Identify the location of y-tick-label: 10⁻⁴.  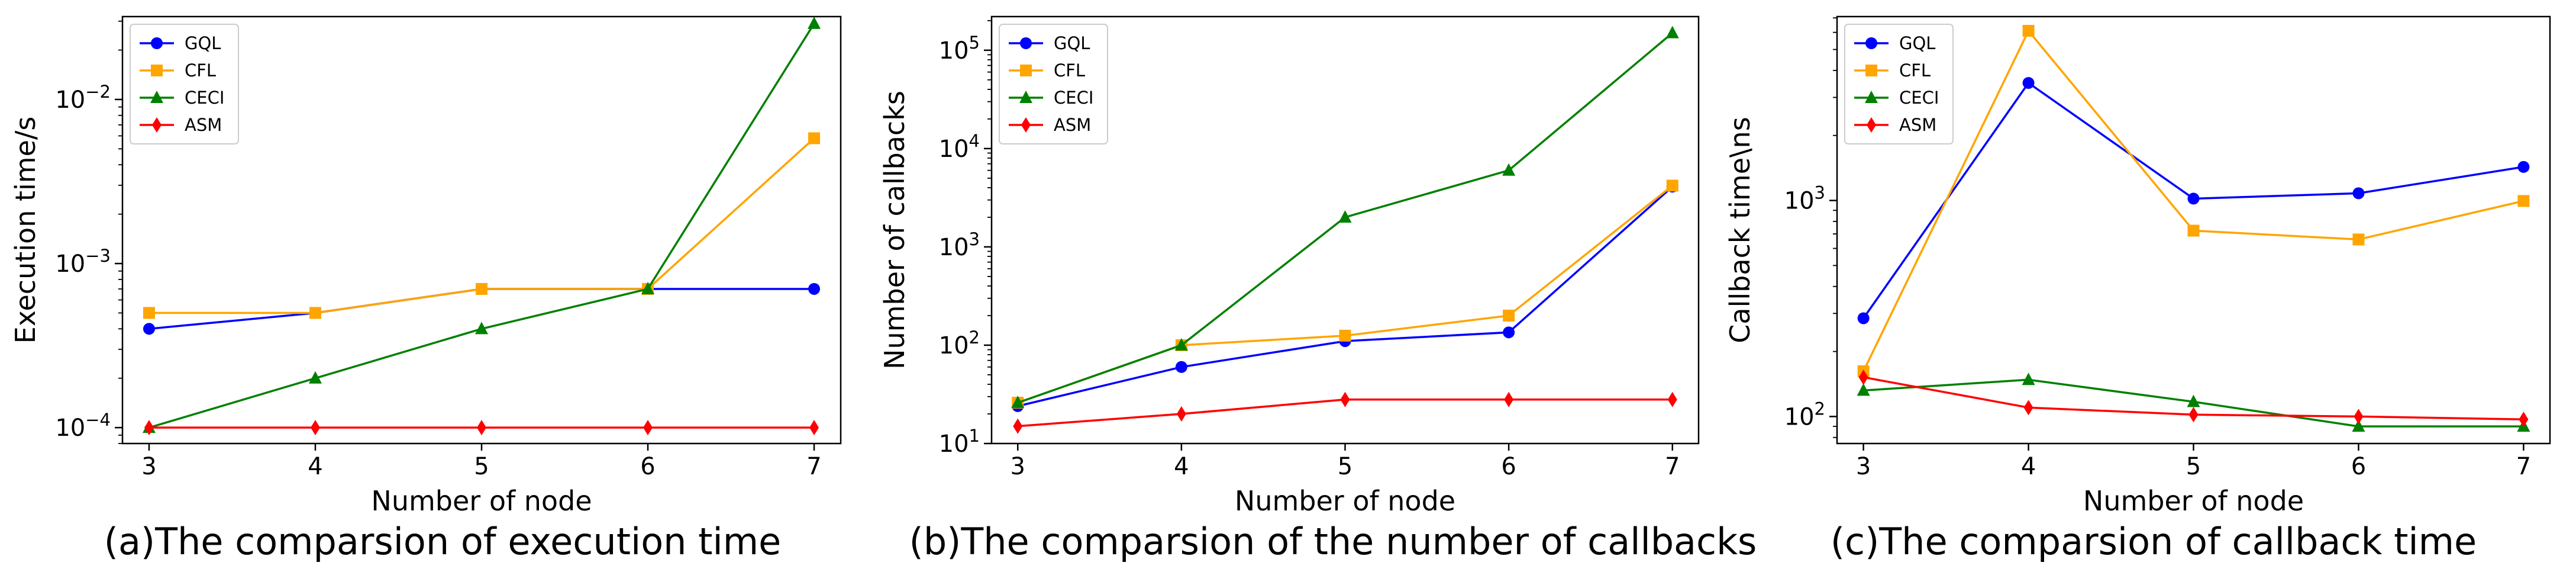
(83, 426).